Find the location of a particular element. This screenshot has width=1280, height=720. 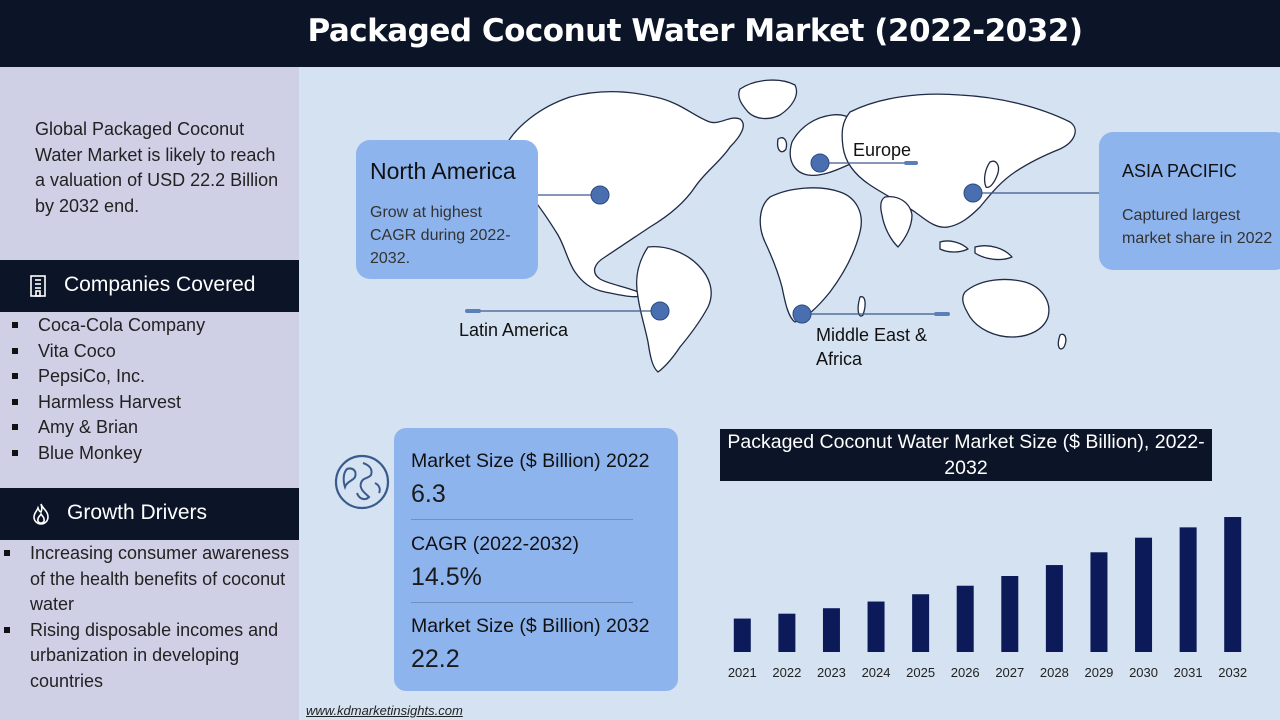

footer-link: www.kdmarketinsights.com is located at coordinates (384, 710).